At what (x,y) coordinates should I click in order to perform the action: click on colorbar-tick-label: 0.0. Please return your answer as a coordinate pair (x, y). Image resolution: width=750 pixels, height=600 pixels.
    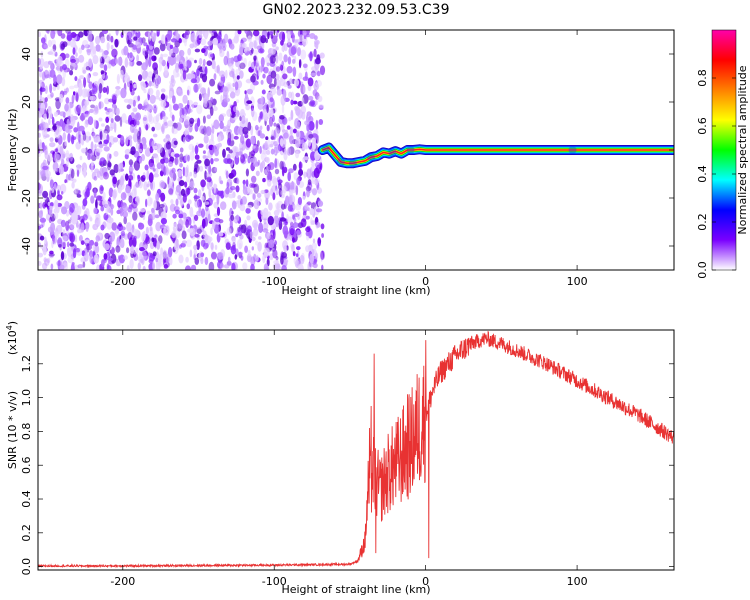
    Looking at the image, I should click on (702, 270).